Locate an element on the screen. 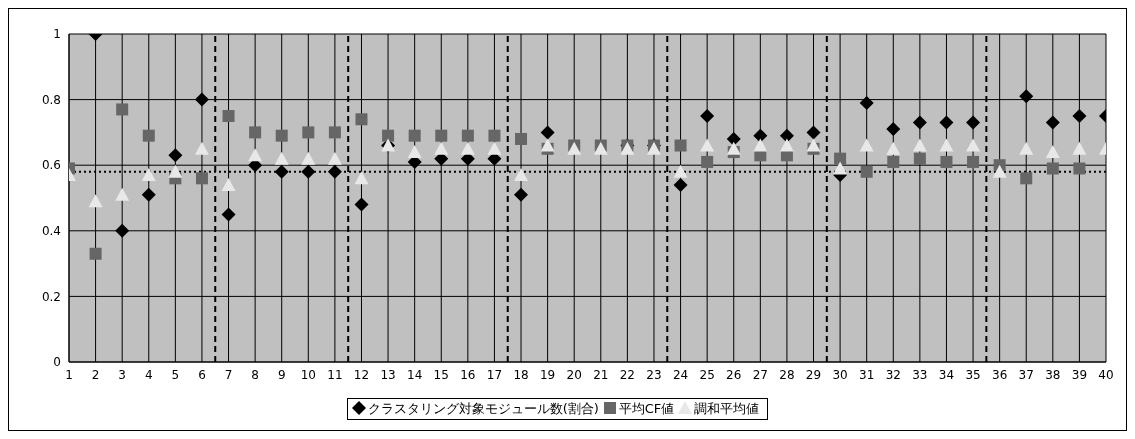 The image size is (1135, 439). x-tick-label: 10 is located at coordinates (308, 374).